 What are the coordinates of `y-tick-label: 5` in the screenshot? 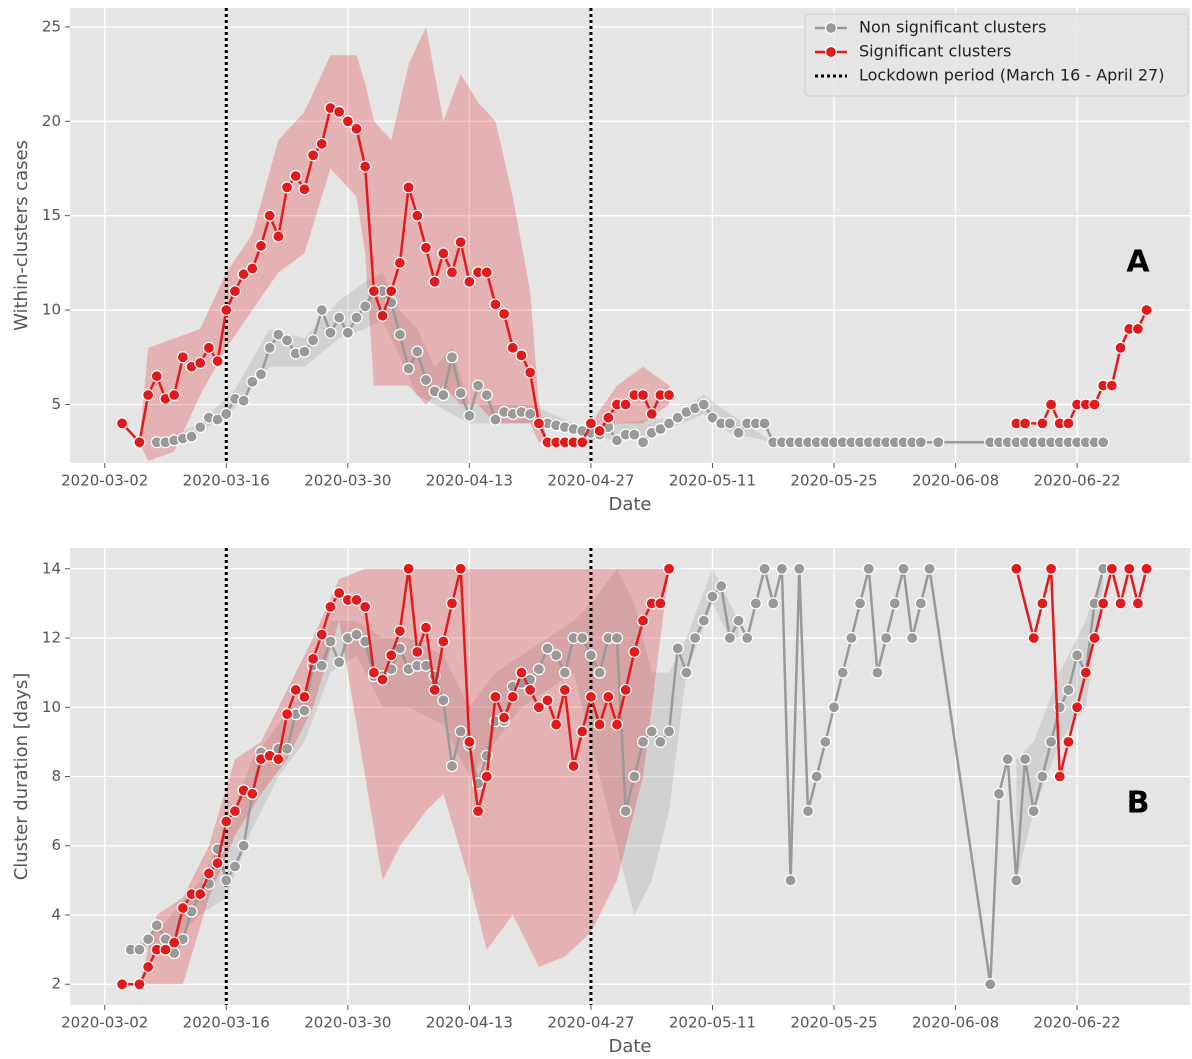 It's located at (56, 404).